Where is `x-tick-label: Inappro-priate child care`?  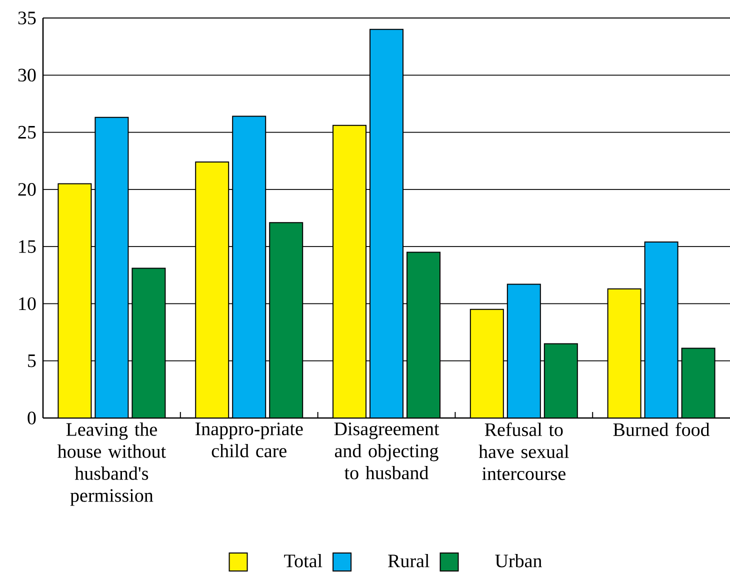 x-tick-label: Inappro-priate child care is located at coordinates (249, 440).